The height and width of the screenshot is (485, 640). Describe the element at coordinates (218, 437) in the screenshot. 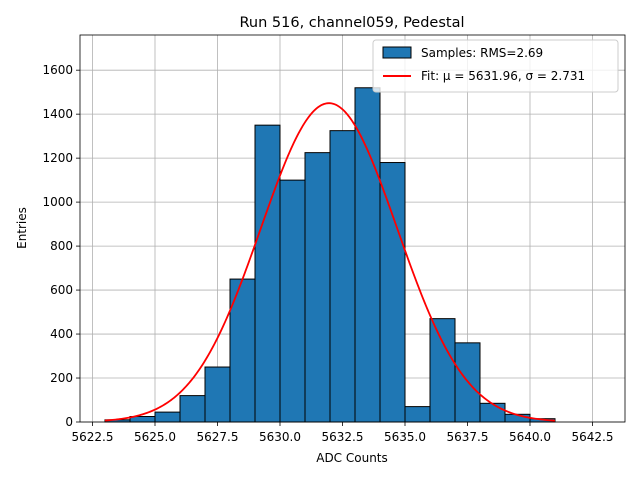

I see `x-tick-label: 5627.5` at that location.